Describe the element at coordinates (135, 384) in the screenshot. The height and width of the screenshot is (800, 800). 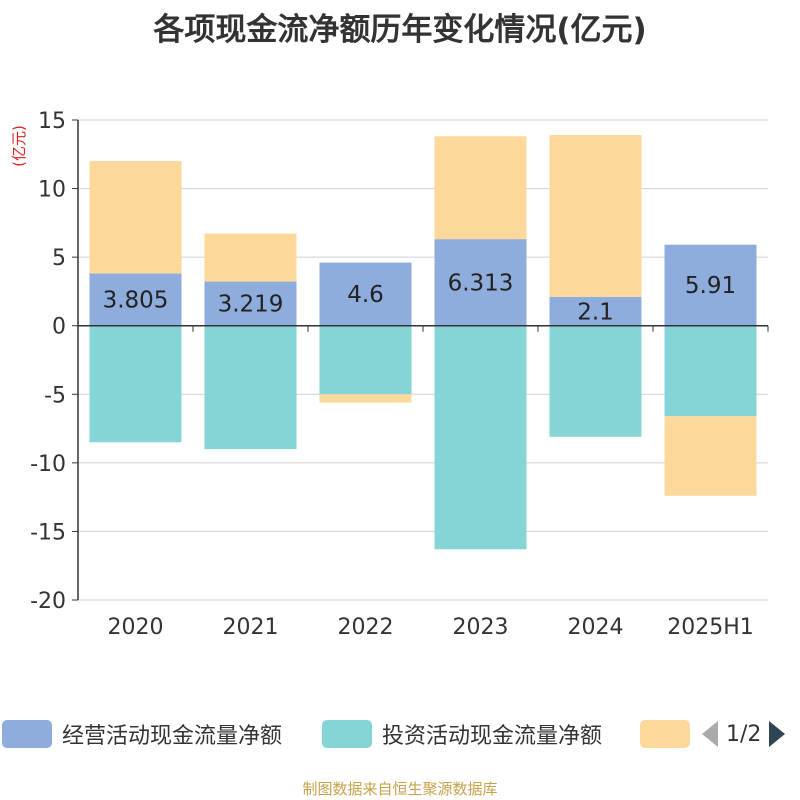
I see `bar-investing-2020` at that location.